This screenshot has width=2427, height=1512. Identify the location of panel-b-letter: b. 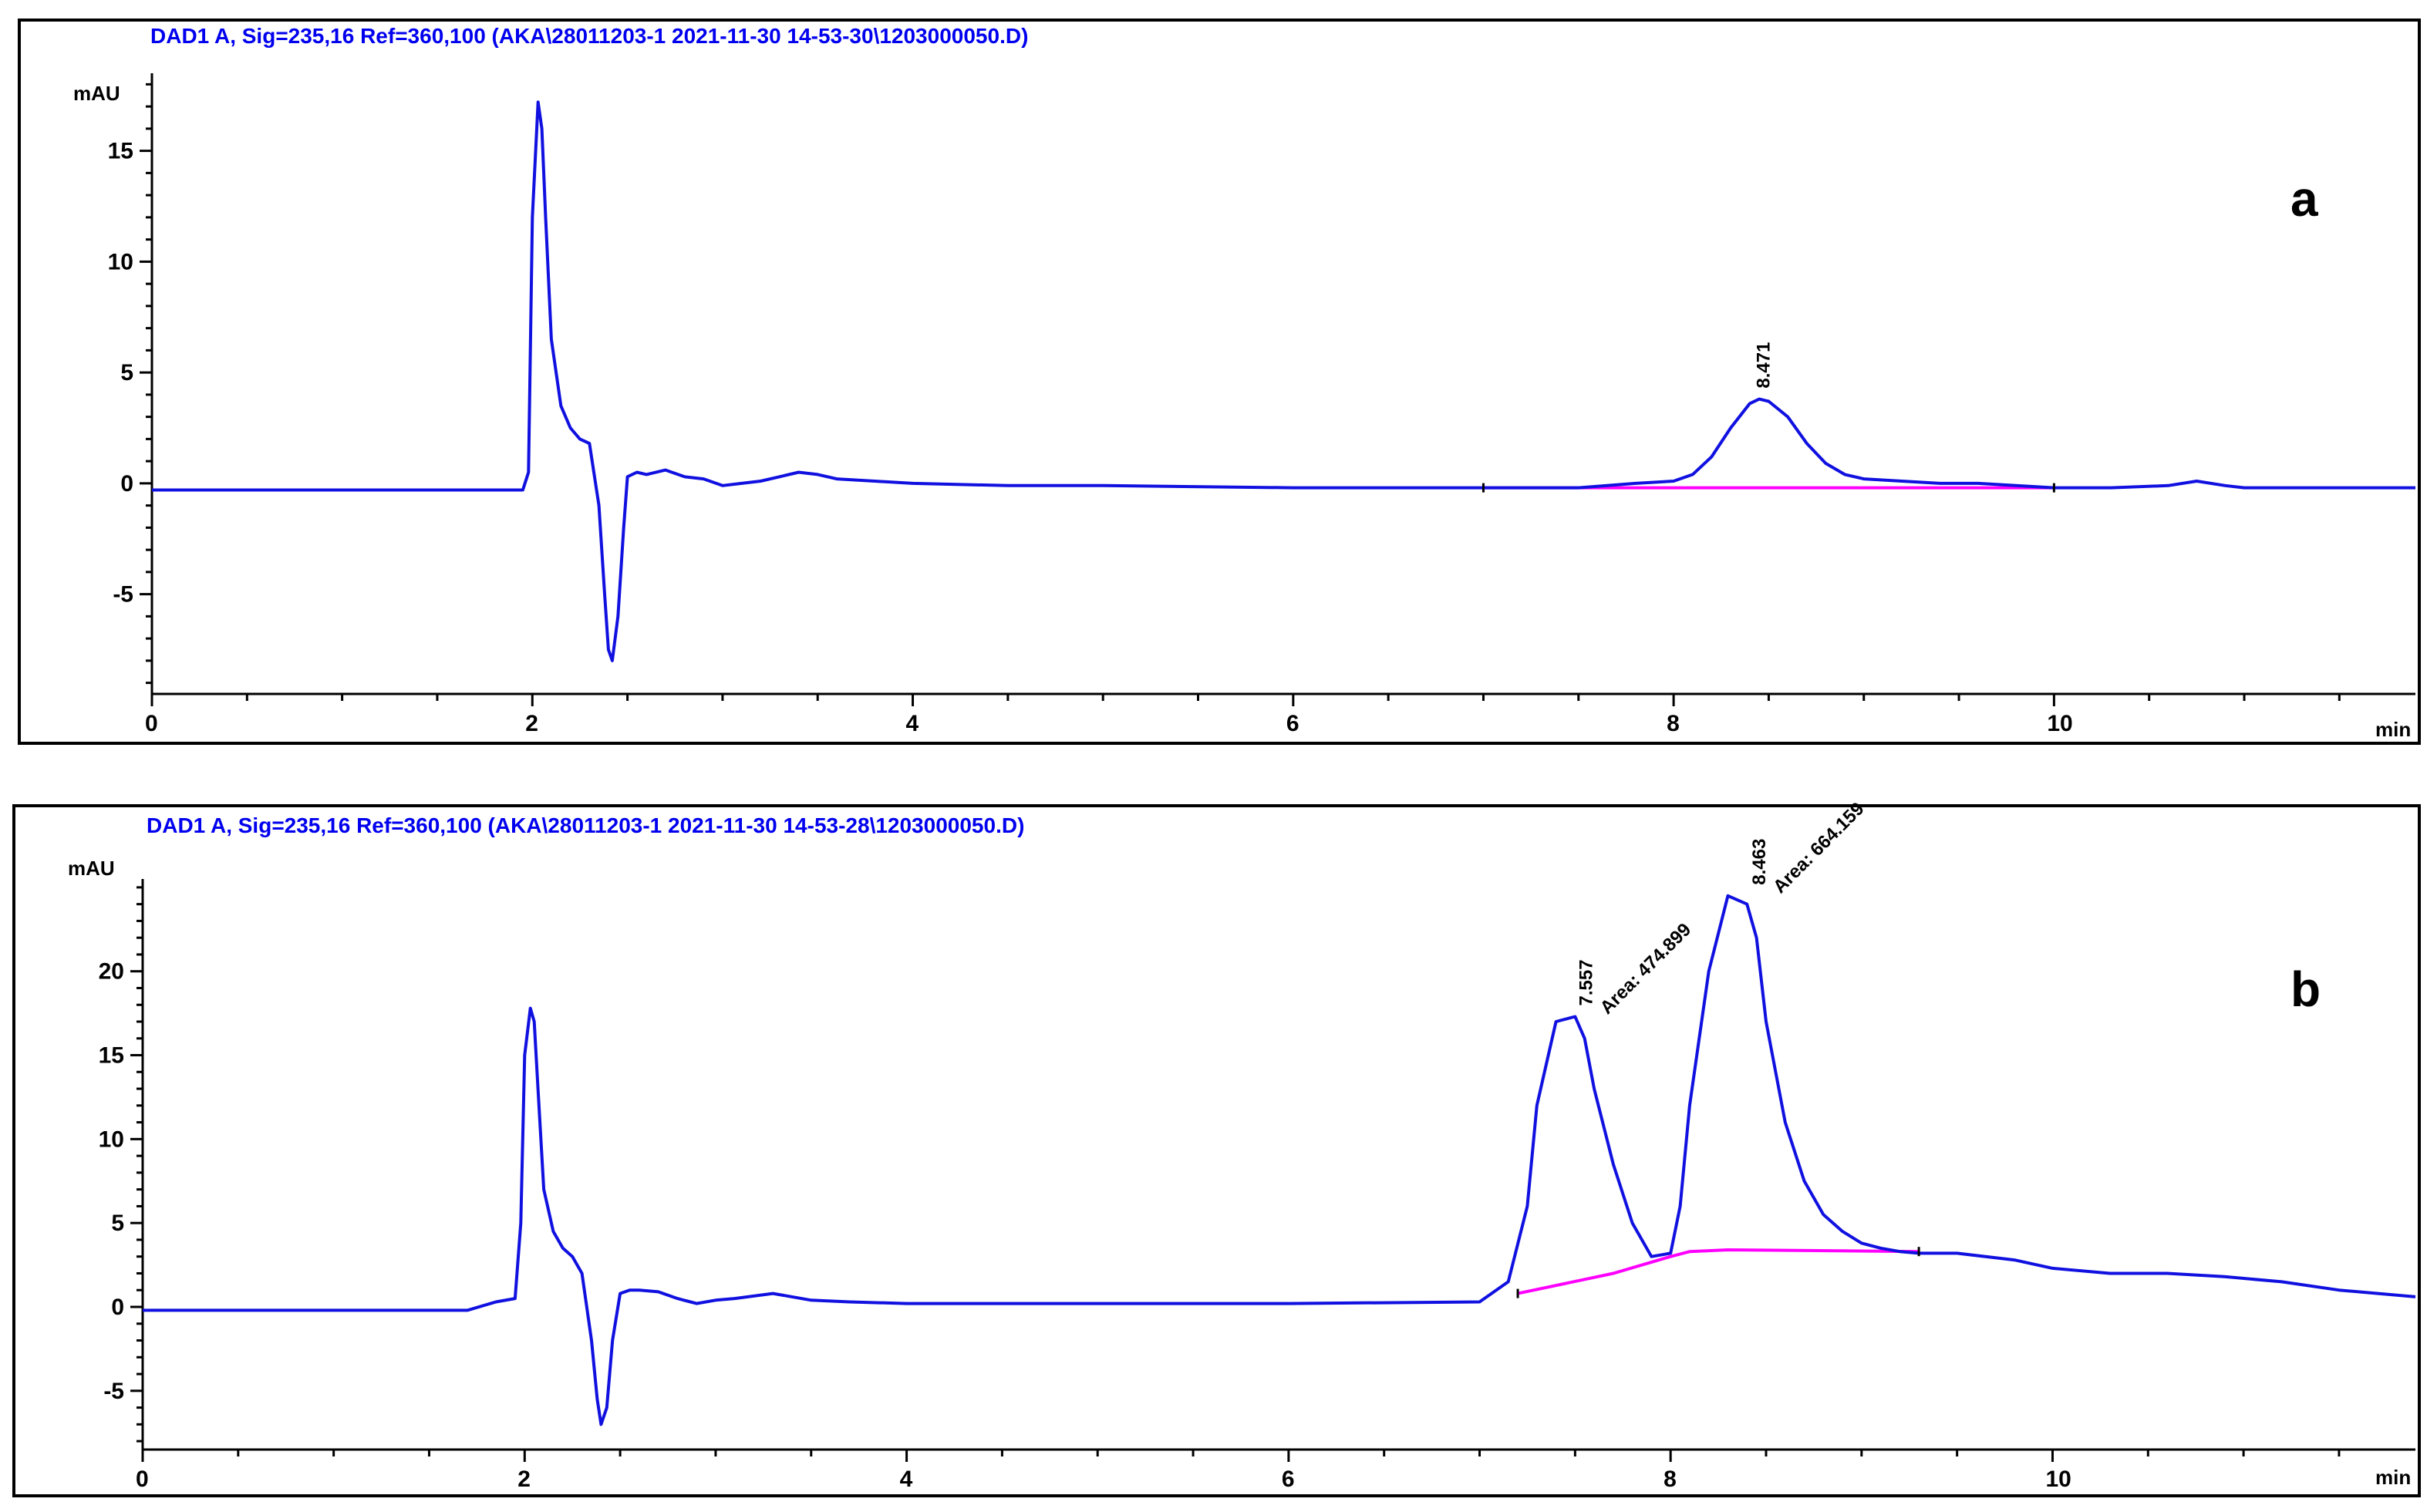
(2305, 989).